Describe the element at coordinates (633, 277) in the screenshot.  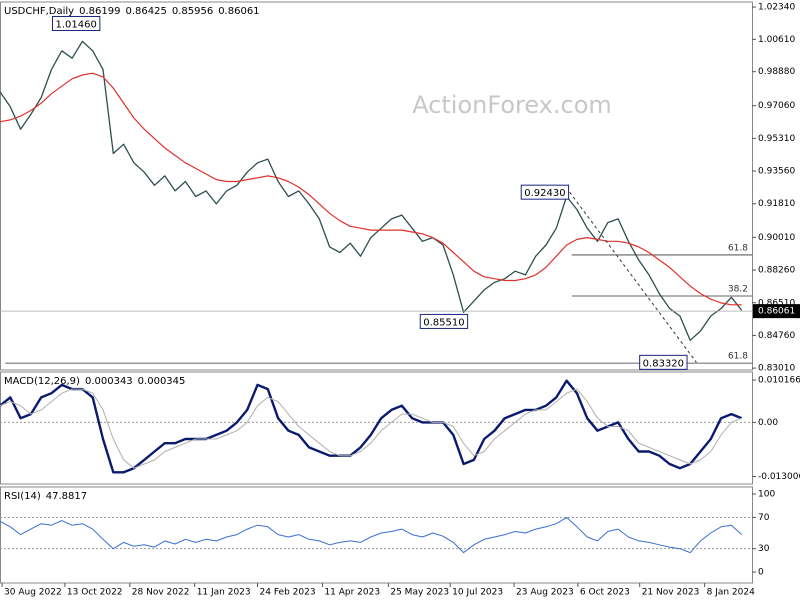
I see `trendline` at that location.